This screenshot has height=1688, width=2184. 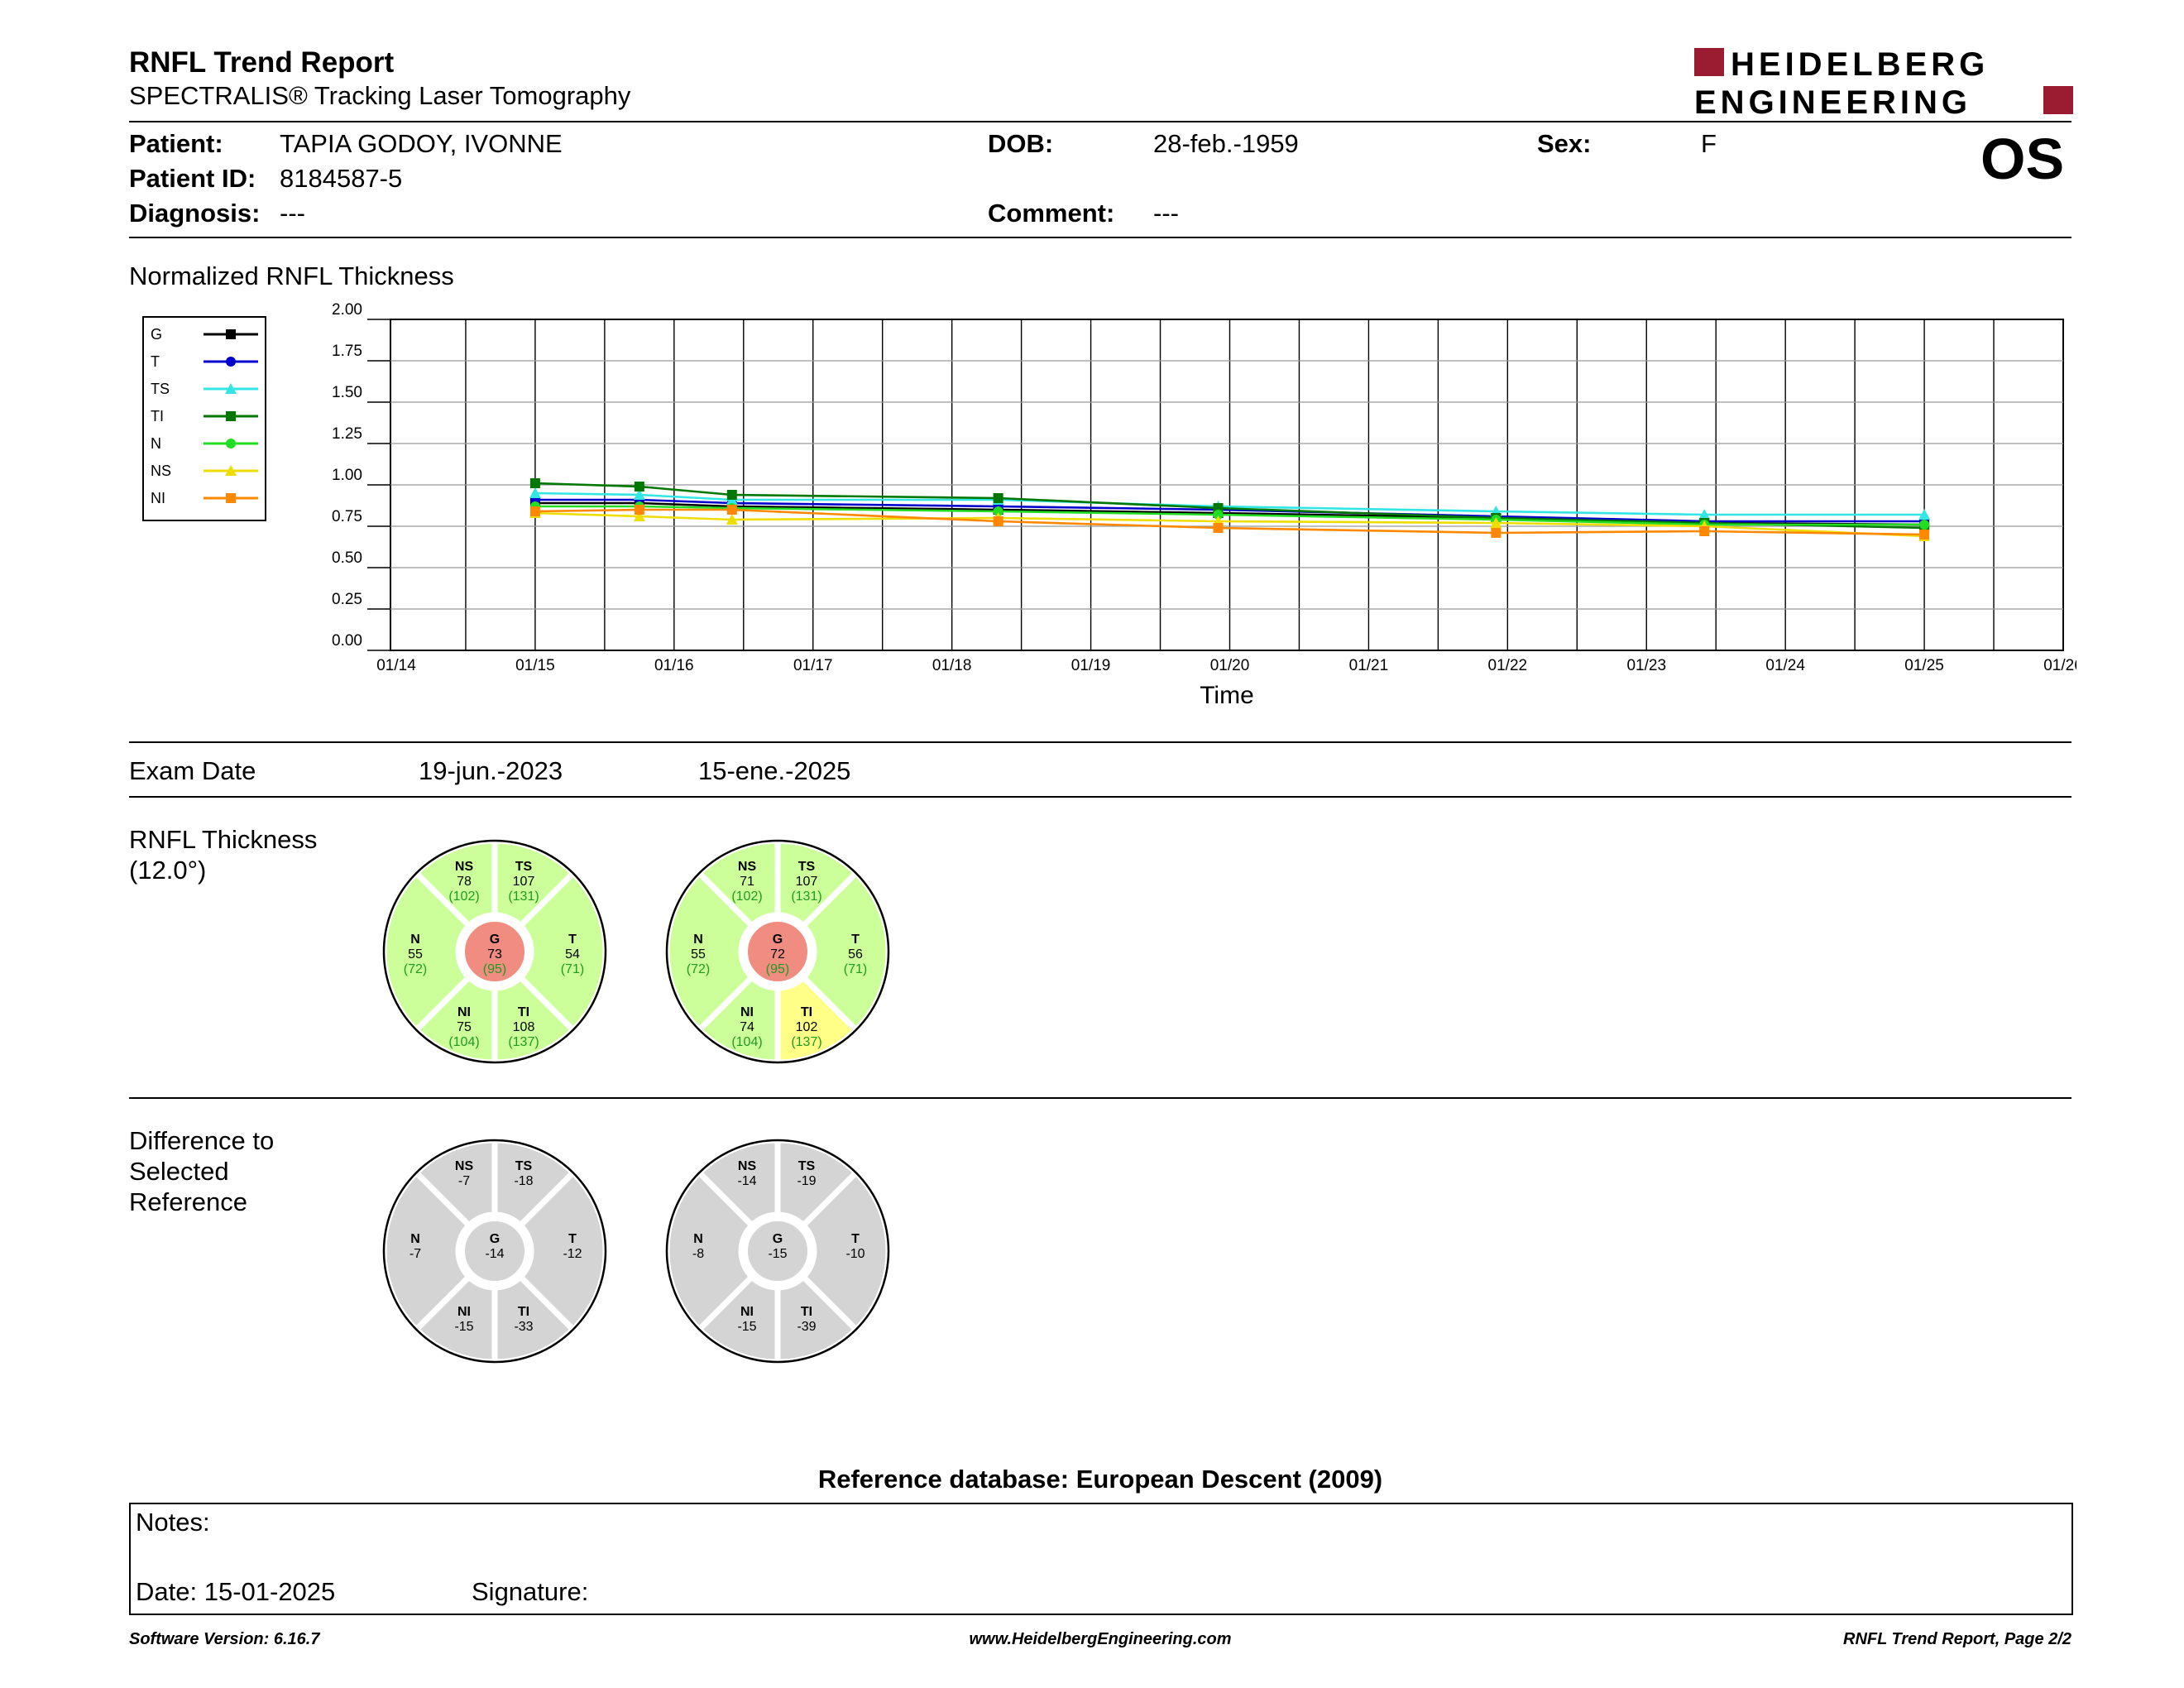 What do you see at coordinates (747, 1312) in the screenshot?
I see `difference-exam-2-label-ni: NI` at bounding box center [747, 1312].